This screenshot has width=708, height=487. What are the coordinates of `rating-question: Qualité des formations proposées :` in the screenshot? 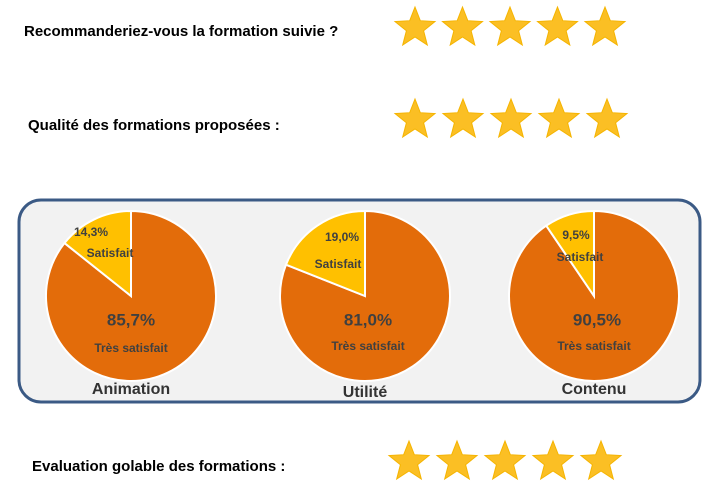 It's located at (154, 125).